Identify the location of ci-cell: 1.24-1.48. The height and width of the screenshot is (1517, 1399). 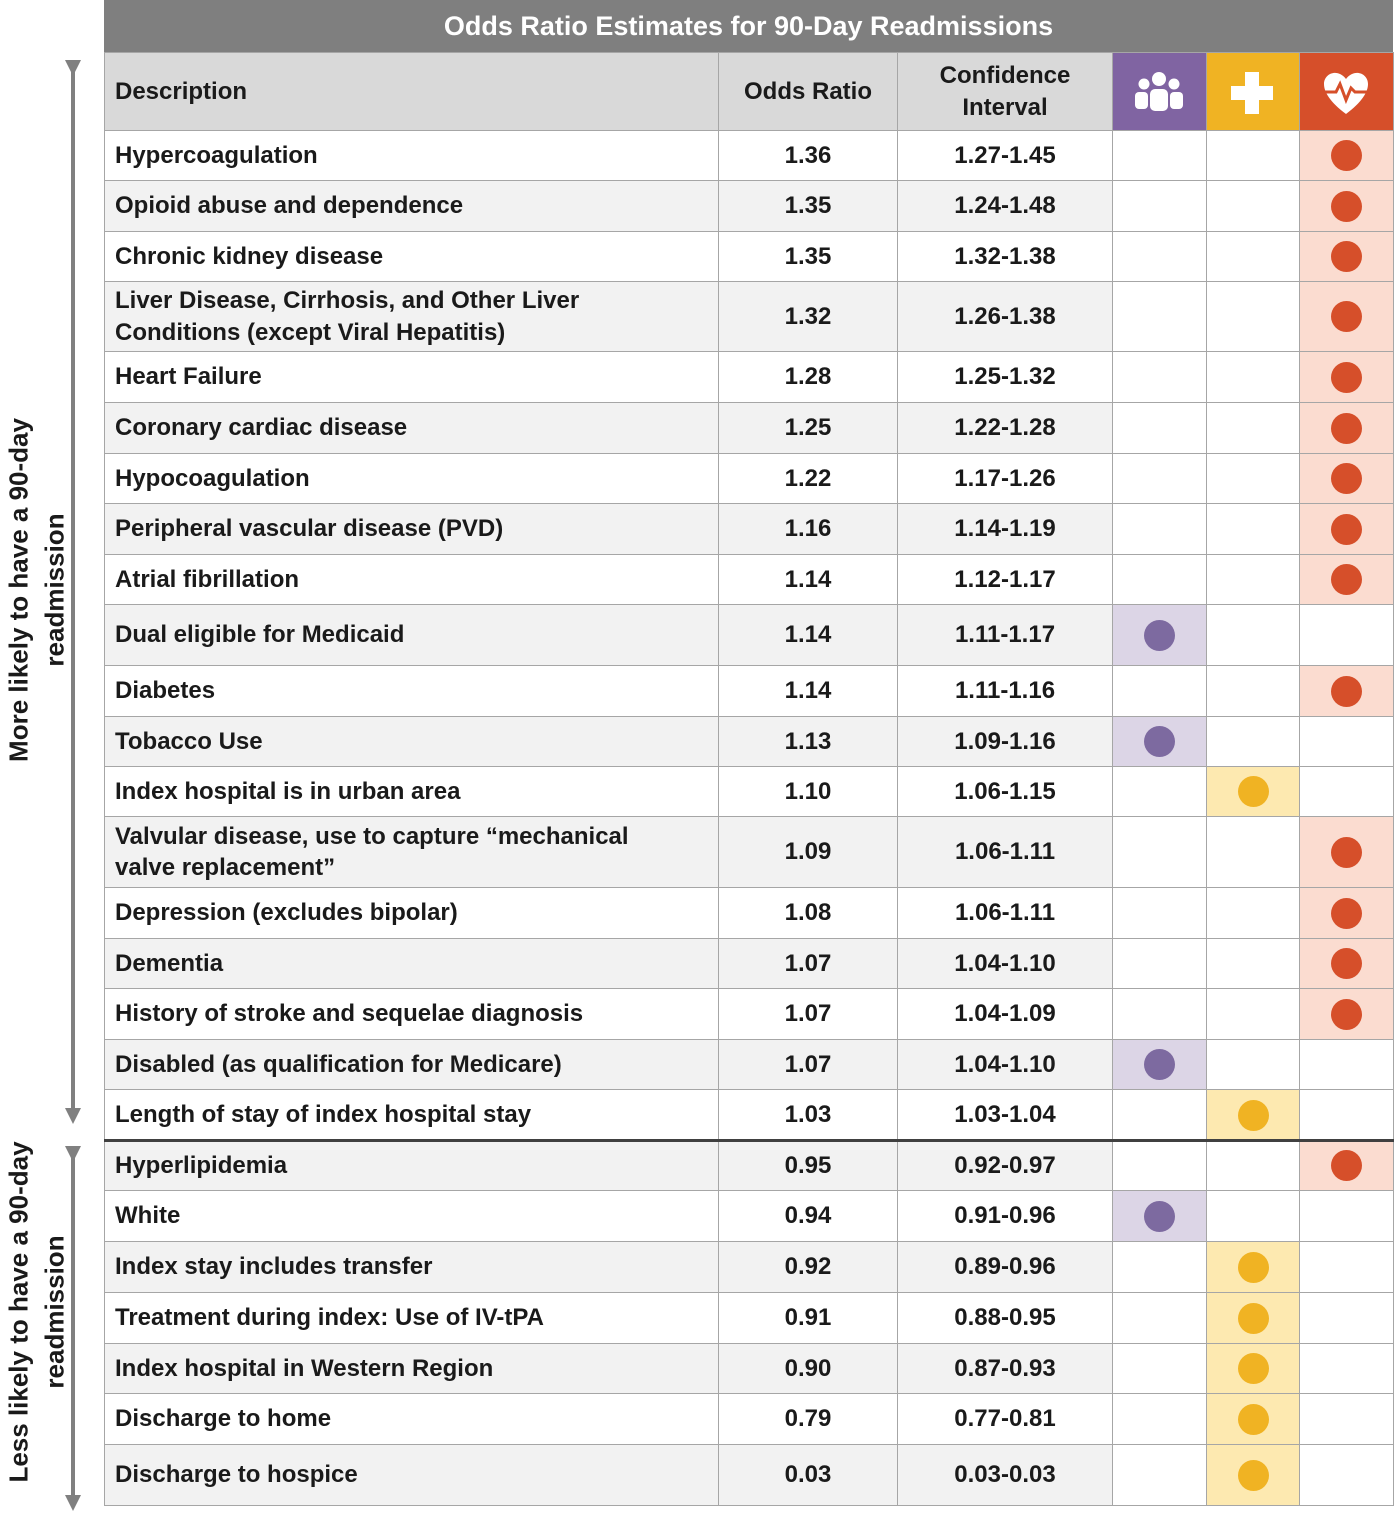
(1005, 206).